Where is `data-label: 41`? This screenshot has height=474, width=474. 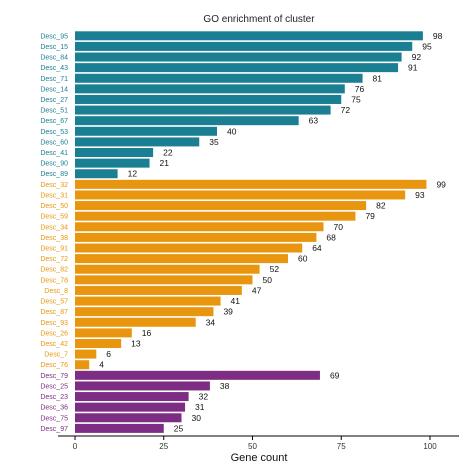 data-label: 41 is located at coordinates (236, 301).